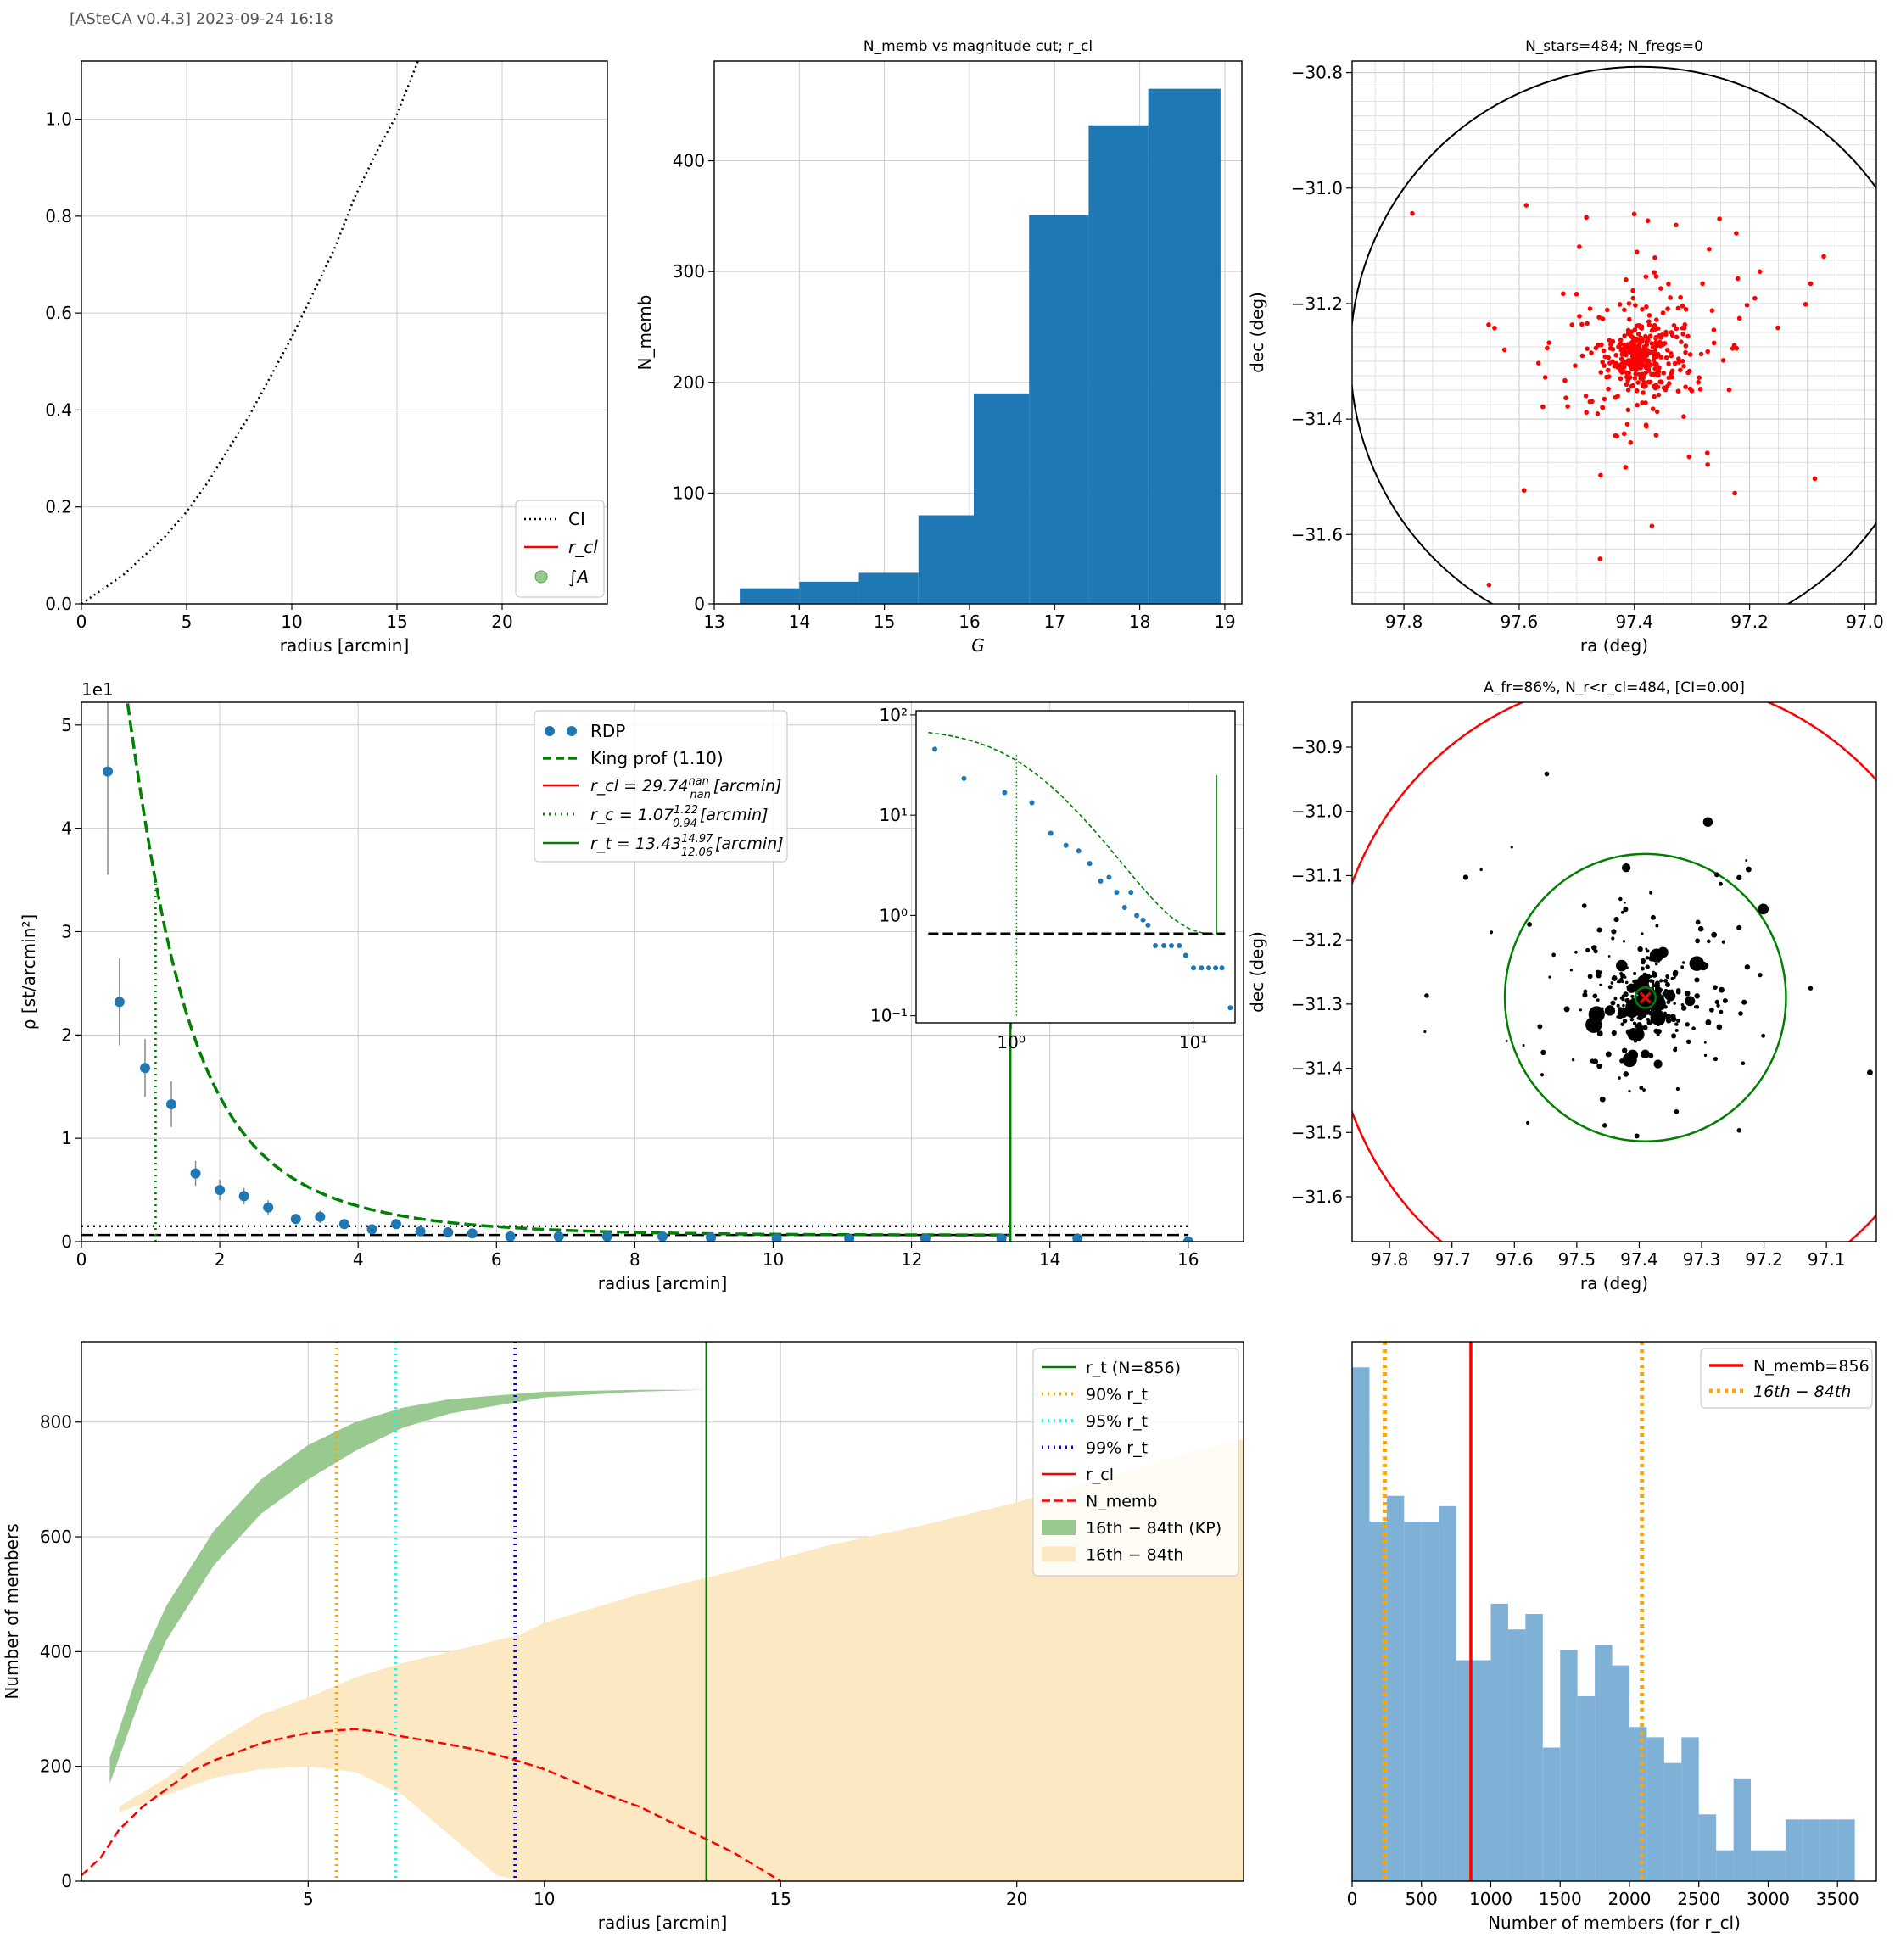  What do you see at coordinates (66, 1035) in the screenshot?
I see `y-tick-label: 2` at bounding box center [66, 1035].